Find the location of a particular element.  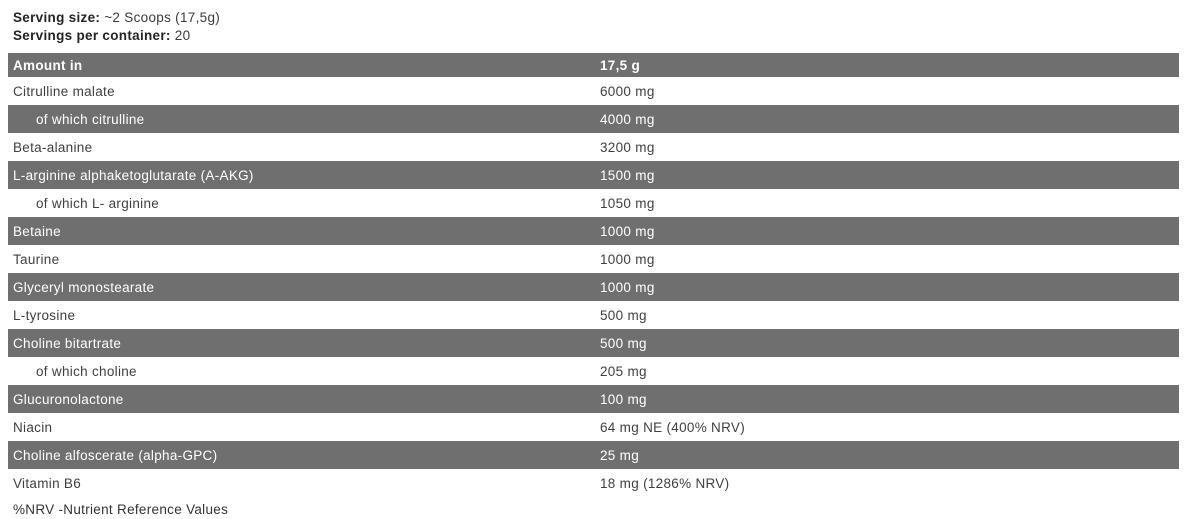

column-header-amount-in: Amount in is located at coordinates (48, 65).